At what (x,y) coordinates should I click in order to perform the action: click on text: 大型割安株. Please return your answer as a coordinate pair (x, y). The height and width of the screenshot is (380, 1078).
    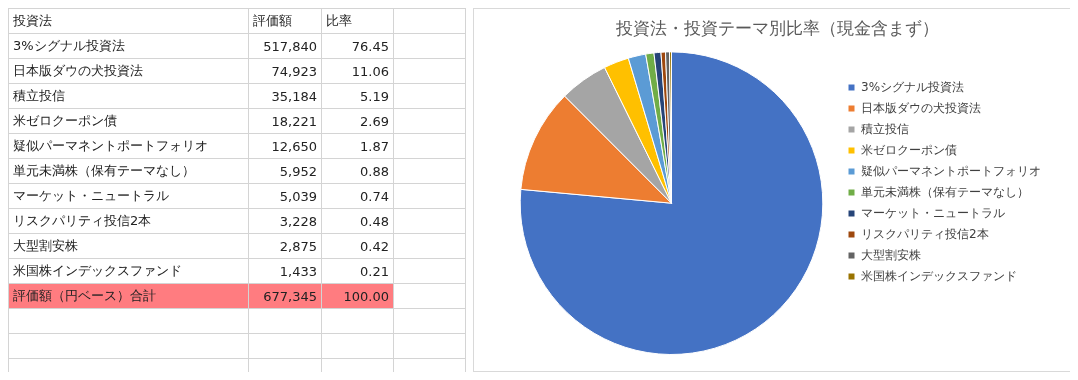
    Looking at the image, I should click on (128, 246).